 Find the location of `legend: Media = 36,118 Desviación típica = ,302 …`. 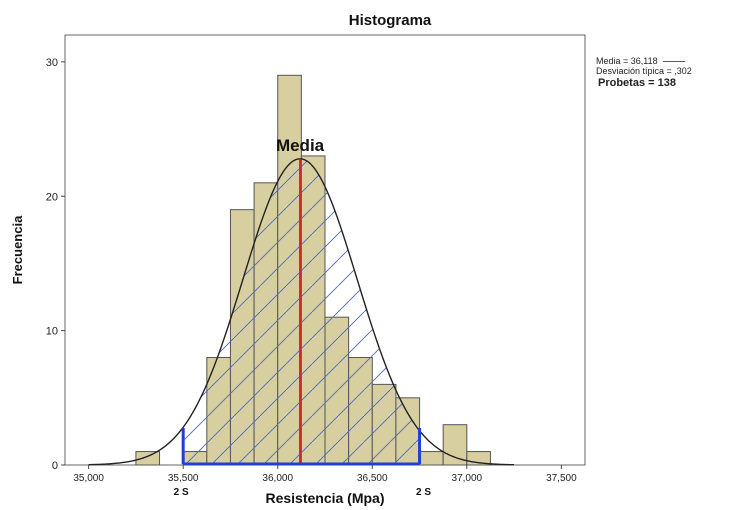

legend: Media = 36,118 Desviación típica = ,302 … is located at coordinates (644, 72).